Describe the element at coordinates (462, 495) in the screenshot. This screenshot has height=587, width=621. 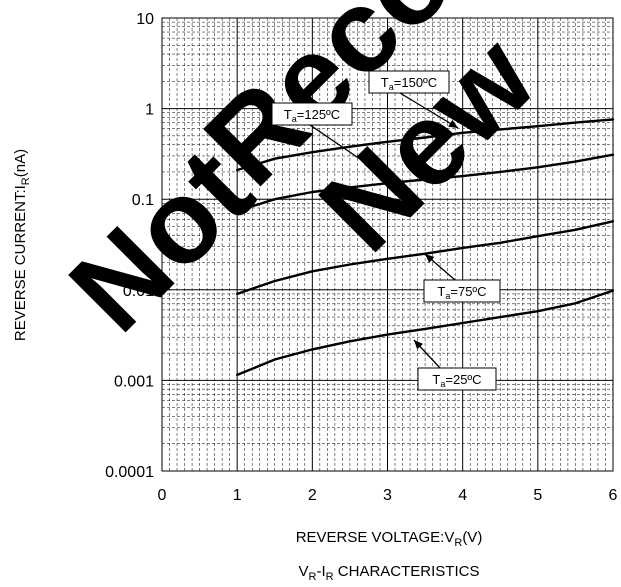
I see `x-tick-label: 4` at that location.